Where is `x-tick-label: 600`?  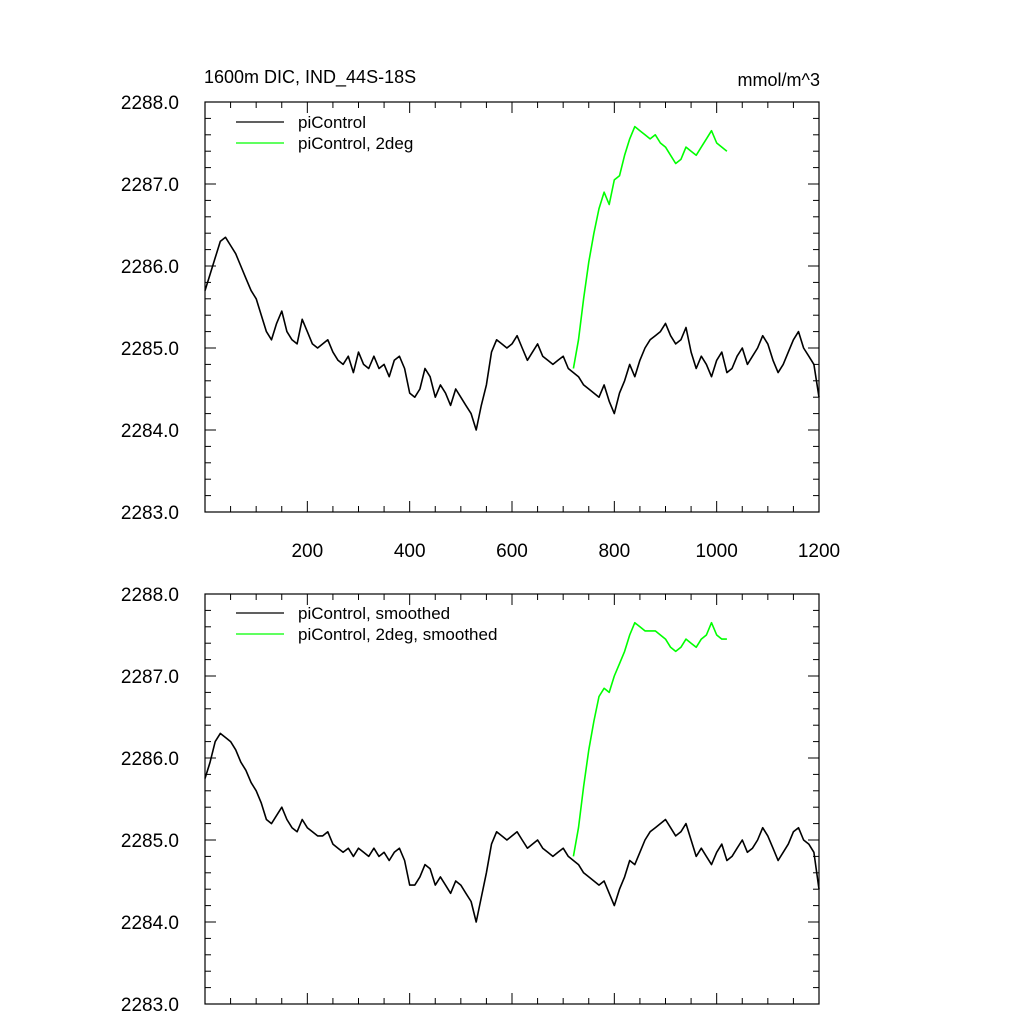 x-tick-label: 600 is located at coordinates (512, 551).